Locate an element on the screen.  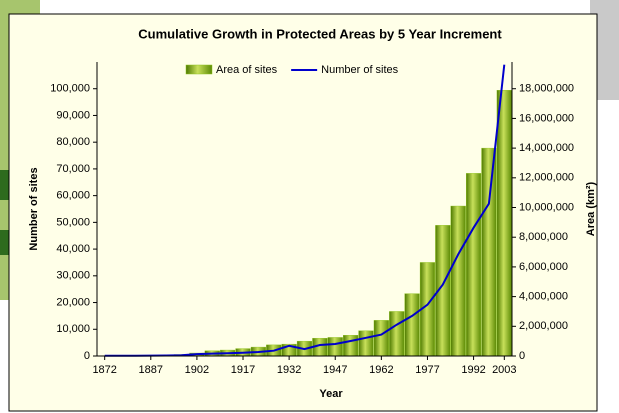
y-tick-label: 100,000 is located at coordinates (70, 89).